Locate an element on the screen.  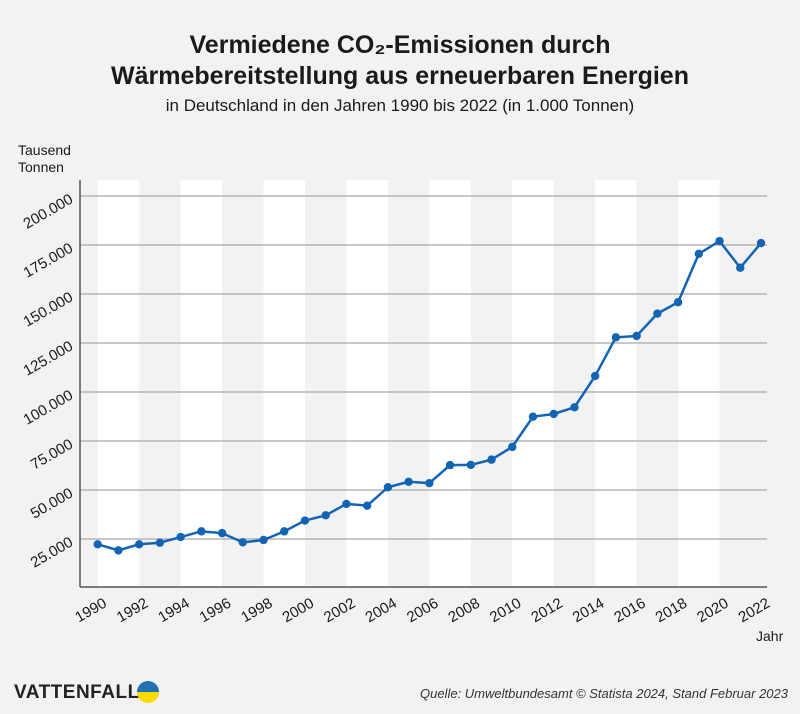
x-tick-label: 2016 is located at coordinates (629, 610).